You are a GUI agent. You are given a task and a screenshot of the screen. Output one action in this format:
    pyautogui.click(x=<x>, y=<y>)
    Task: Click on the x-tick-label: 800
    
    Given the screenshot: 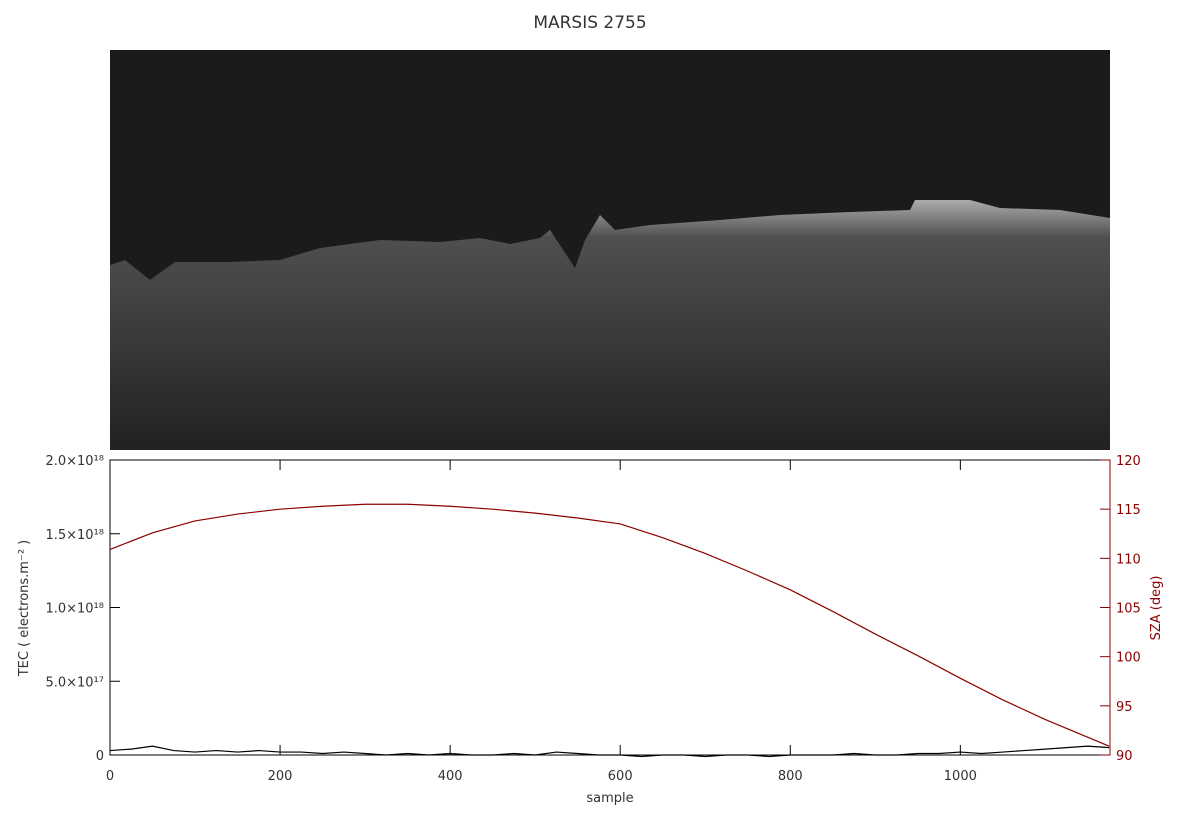 What is the action you would take?
    pyautogui.click(x=790, y=776)
    